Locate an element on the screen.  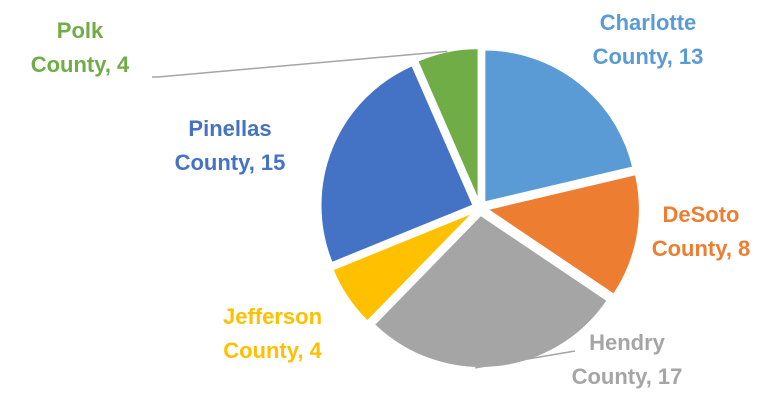
slice-label-jefferson: Jefferson County, 4 is located at coordinates (272, 333).